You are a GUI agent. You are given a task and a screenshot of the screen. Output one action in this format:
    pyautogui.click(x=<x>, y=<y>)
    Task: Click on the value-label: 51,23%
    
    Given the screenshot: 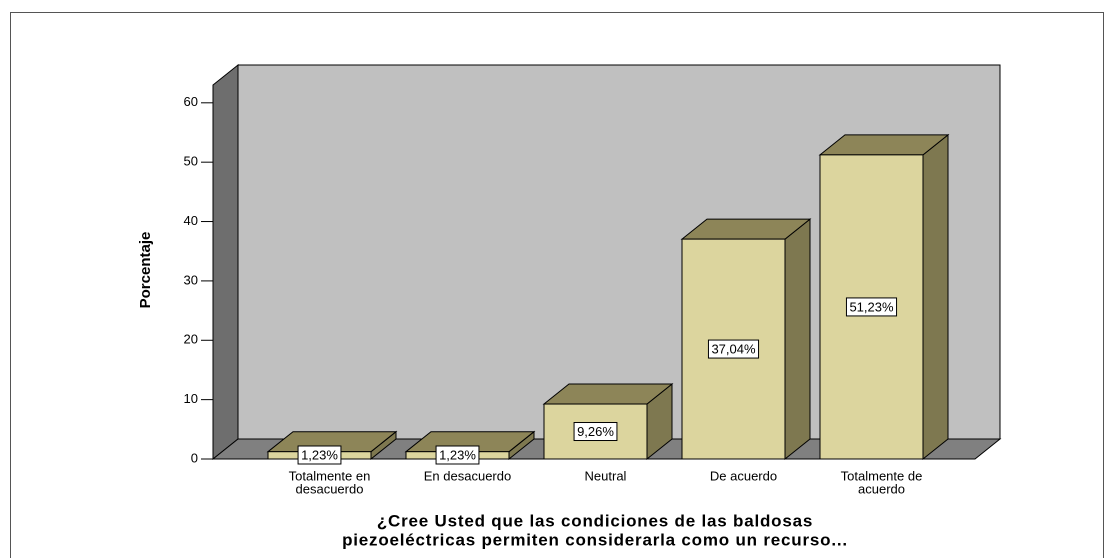 What is the action you would take?
    pyautogui.click(x=871, y=306)
    